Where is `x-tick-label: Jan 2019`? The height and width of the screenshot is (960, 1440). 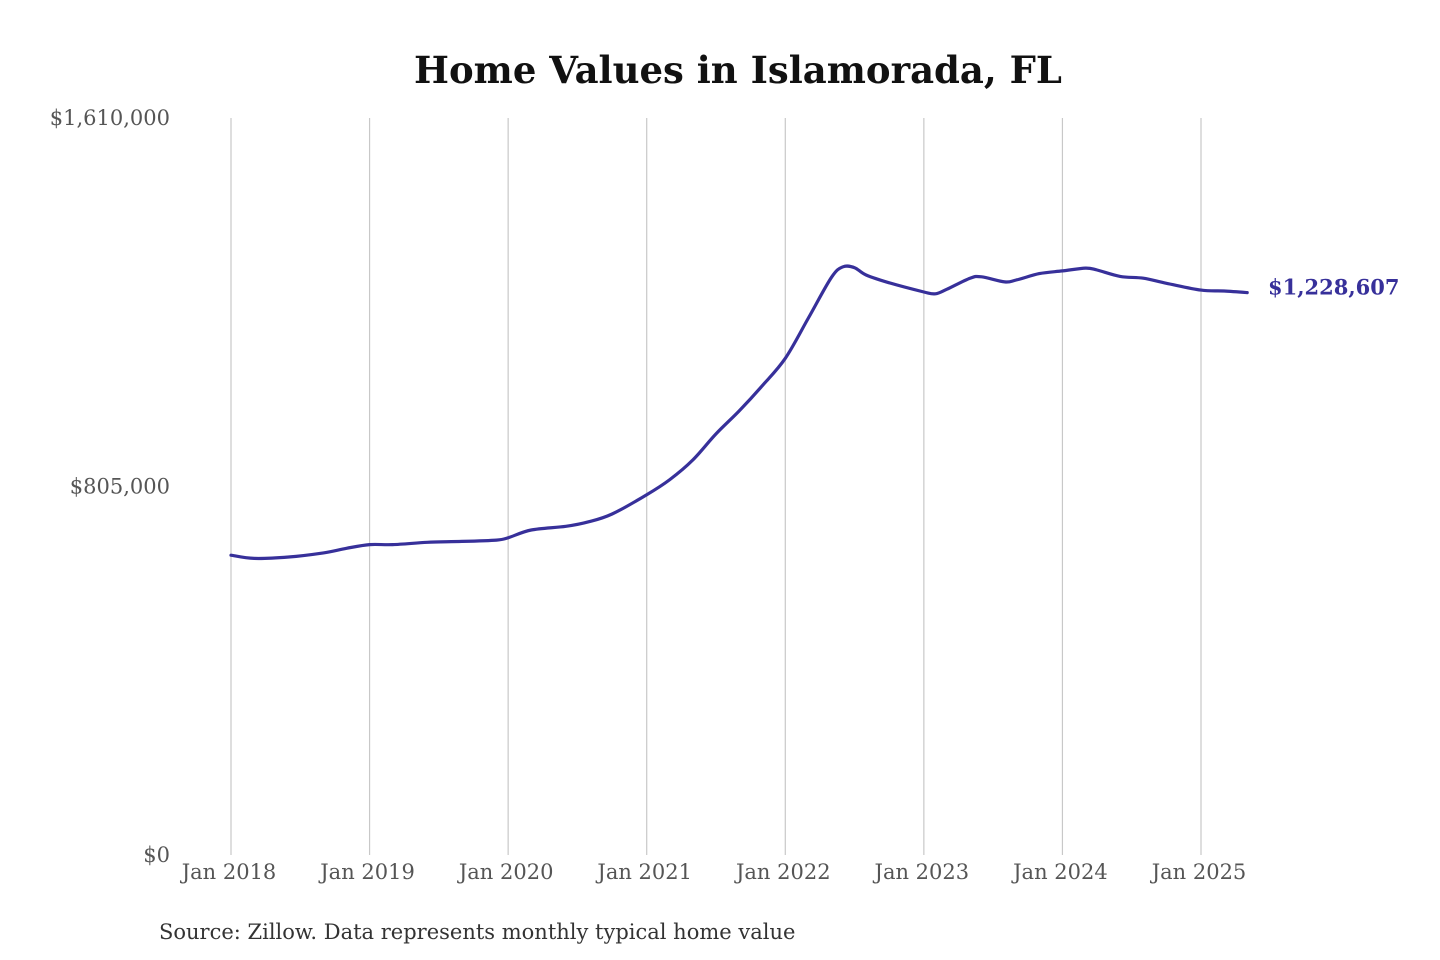 x-tick-label: Jan 2019 is located at coordinates (366, 872).